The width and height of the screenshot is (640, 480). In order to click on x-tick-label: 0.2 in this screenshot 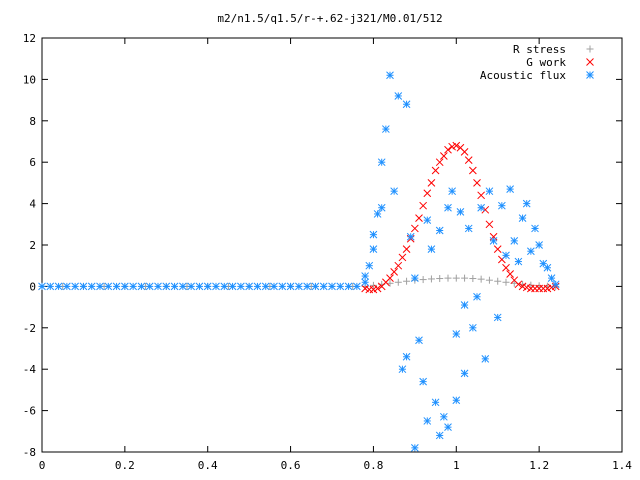, I will do `click(125, 465)`.